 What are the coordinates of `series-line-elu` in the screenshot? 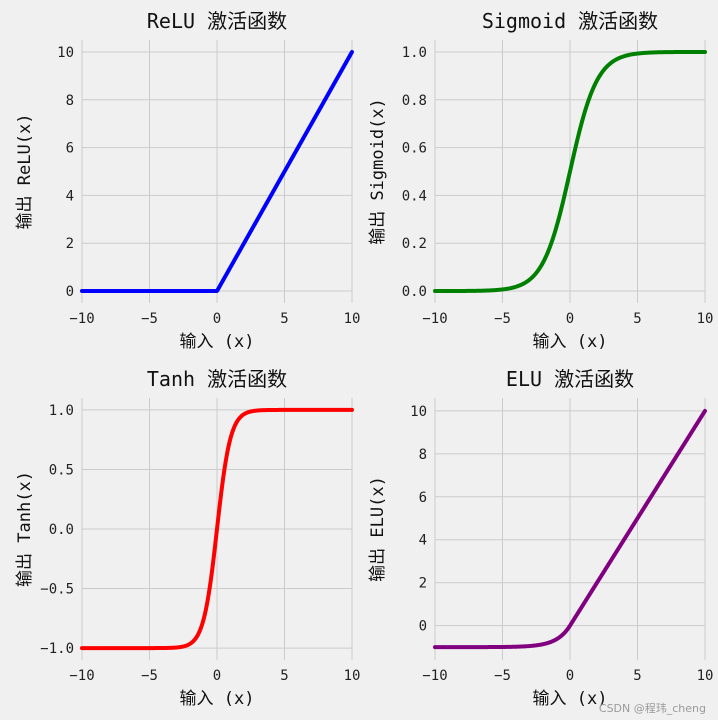 It's located at (570, 529).